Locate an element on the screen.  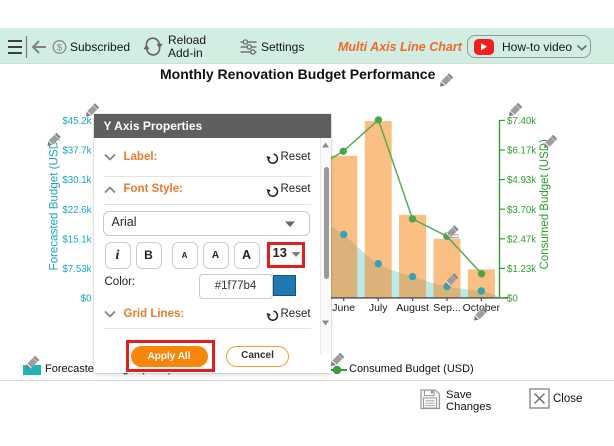
svg-text: Consumed Budget (USD) is located at coordinates (545, 204).